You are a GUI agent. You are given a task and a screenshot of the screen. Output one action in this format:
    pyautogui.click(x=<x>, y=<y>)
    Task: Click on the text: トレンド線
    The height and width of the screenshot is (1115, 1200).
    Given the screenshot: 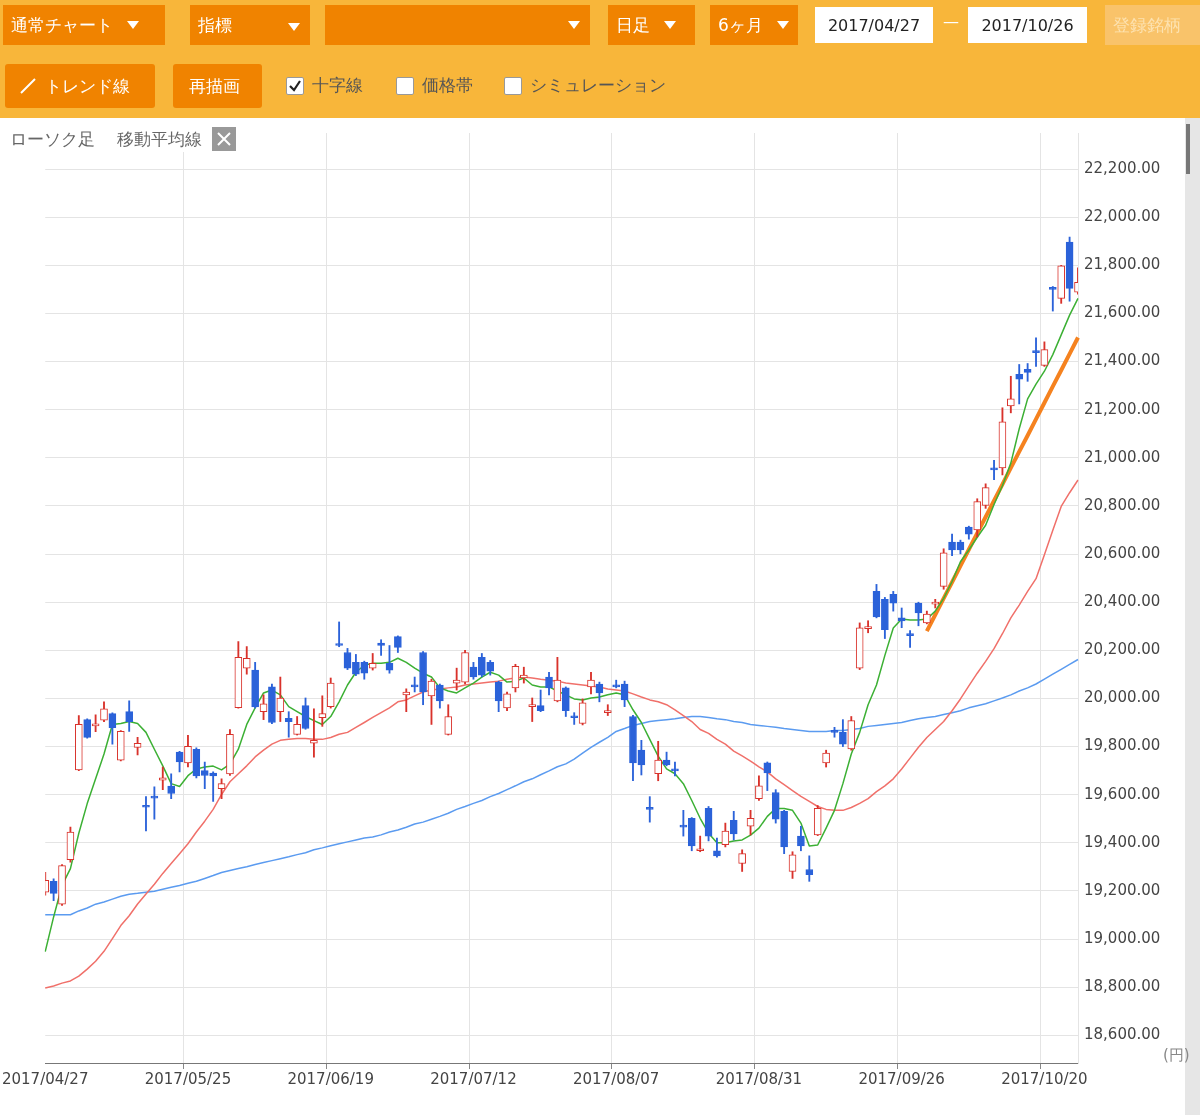 What is the action you would take?
    pyautogui.click(x=80, y=86)
    